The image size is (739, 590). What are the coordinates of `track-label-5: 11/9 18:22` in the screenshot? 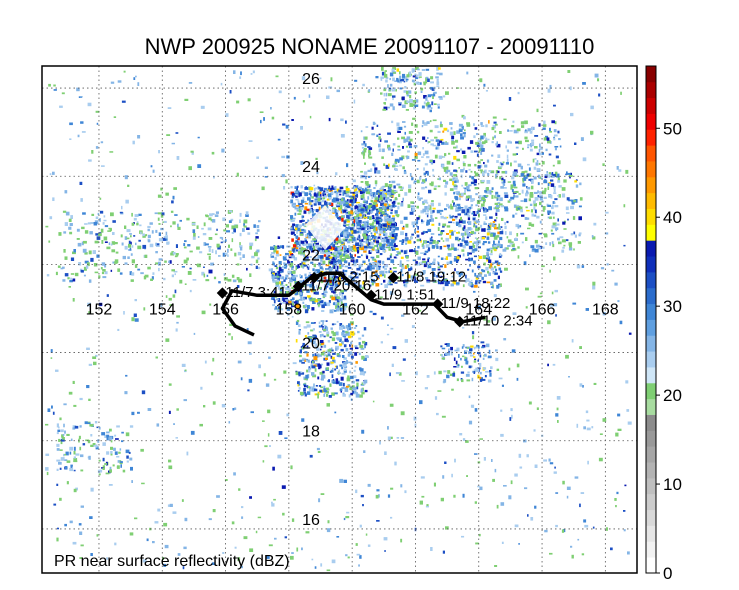 It's located at (476, 303).